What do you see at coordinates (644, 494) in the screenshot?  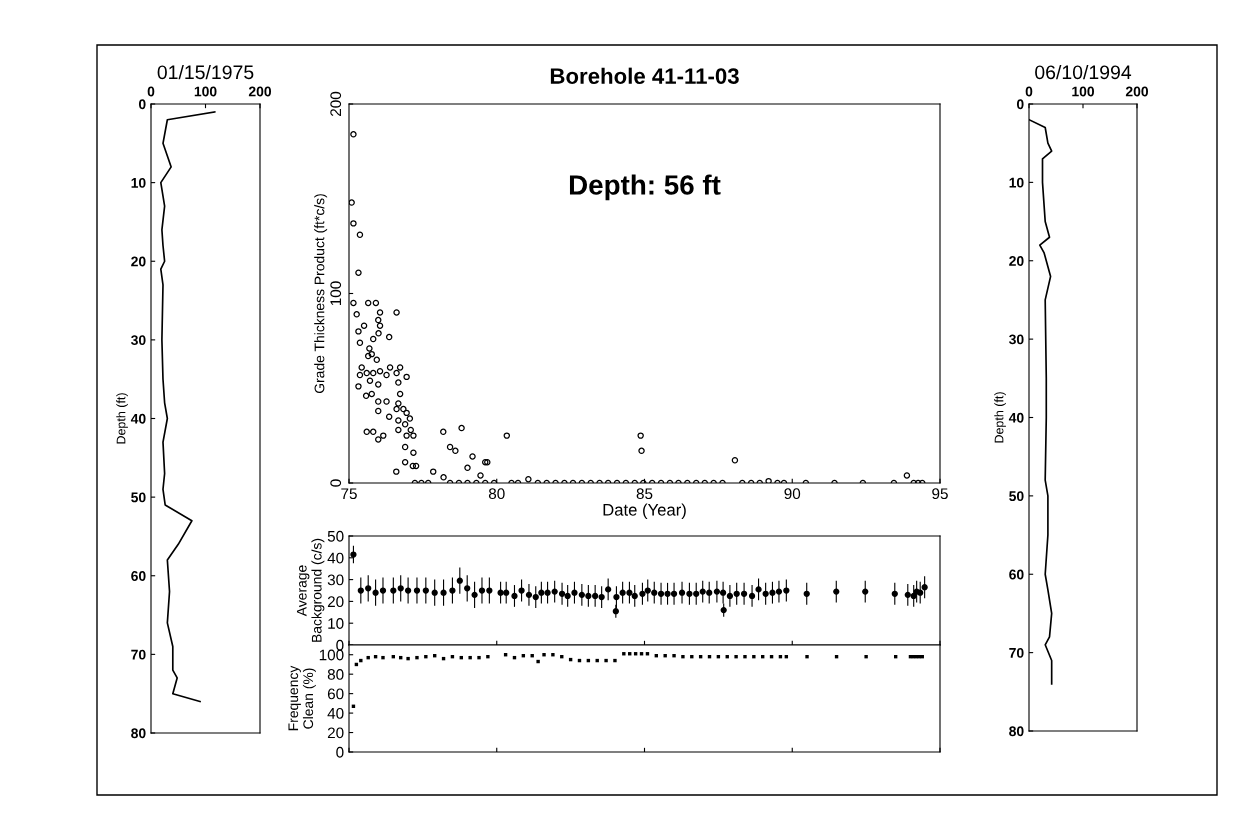 I see `x-tick-label: 85` at bounding box center [644, 494].